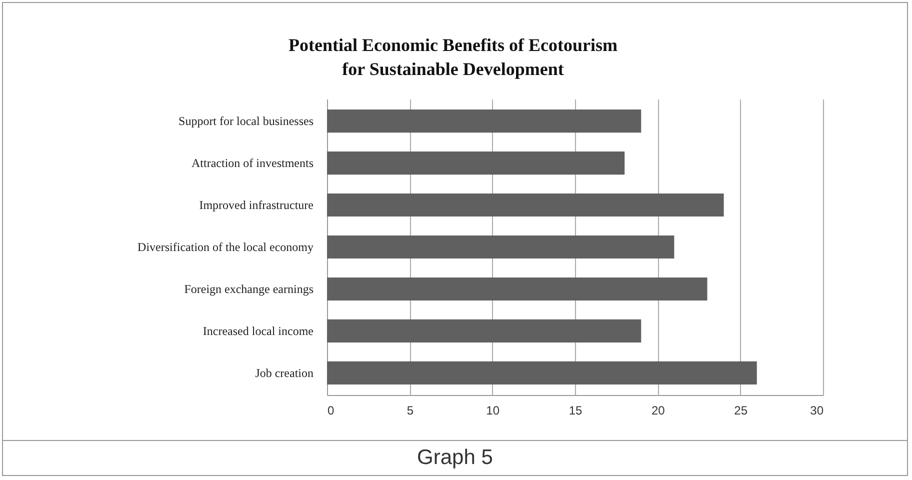 The image size is (912, 480). I want to click on y-tick-label: Foreign exchange earnings, so click(249, 289).